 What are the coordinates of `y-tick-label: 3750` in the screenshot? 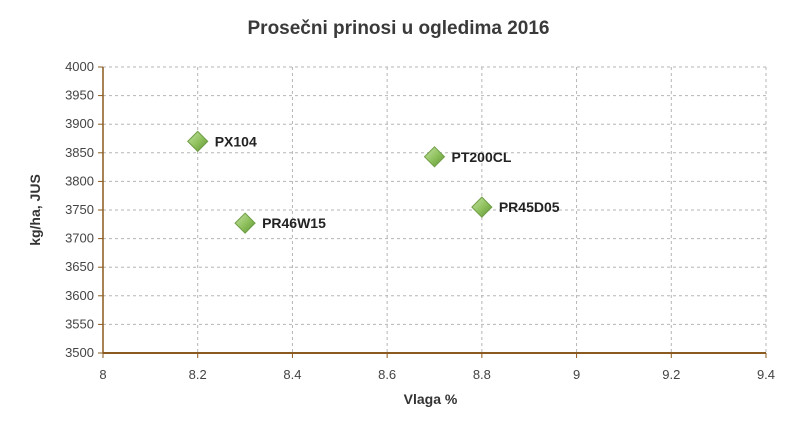 It's located at (79, 209).